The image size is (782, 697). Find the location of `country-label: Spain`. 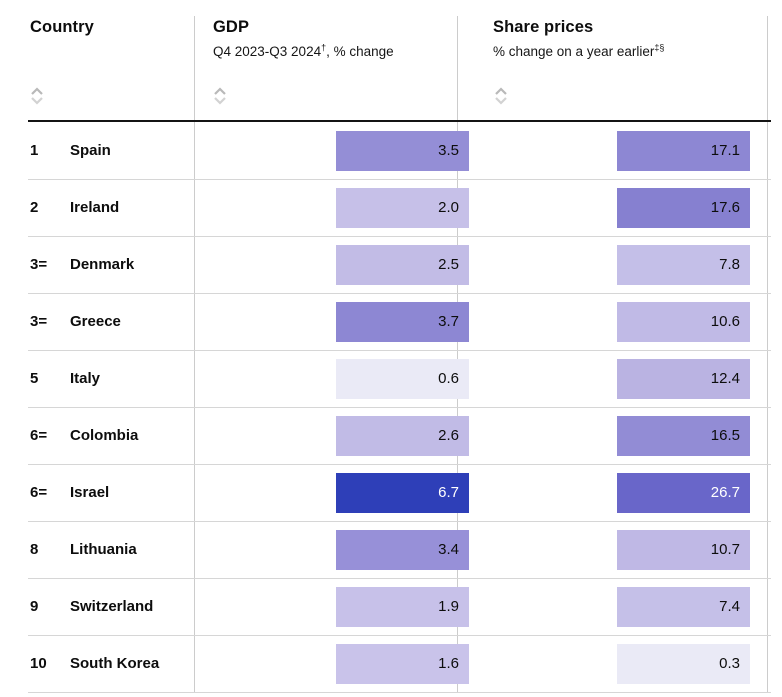

country-label: Spain is located at coordinates (90, 150).